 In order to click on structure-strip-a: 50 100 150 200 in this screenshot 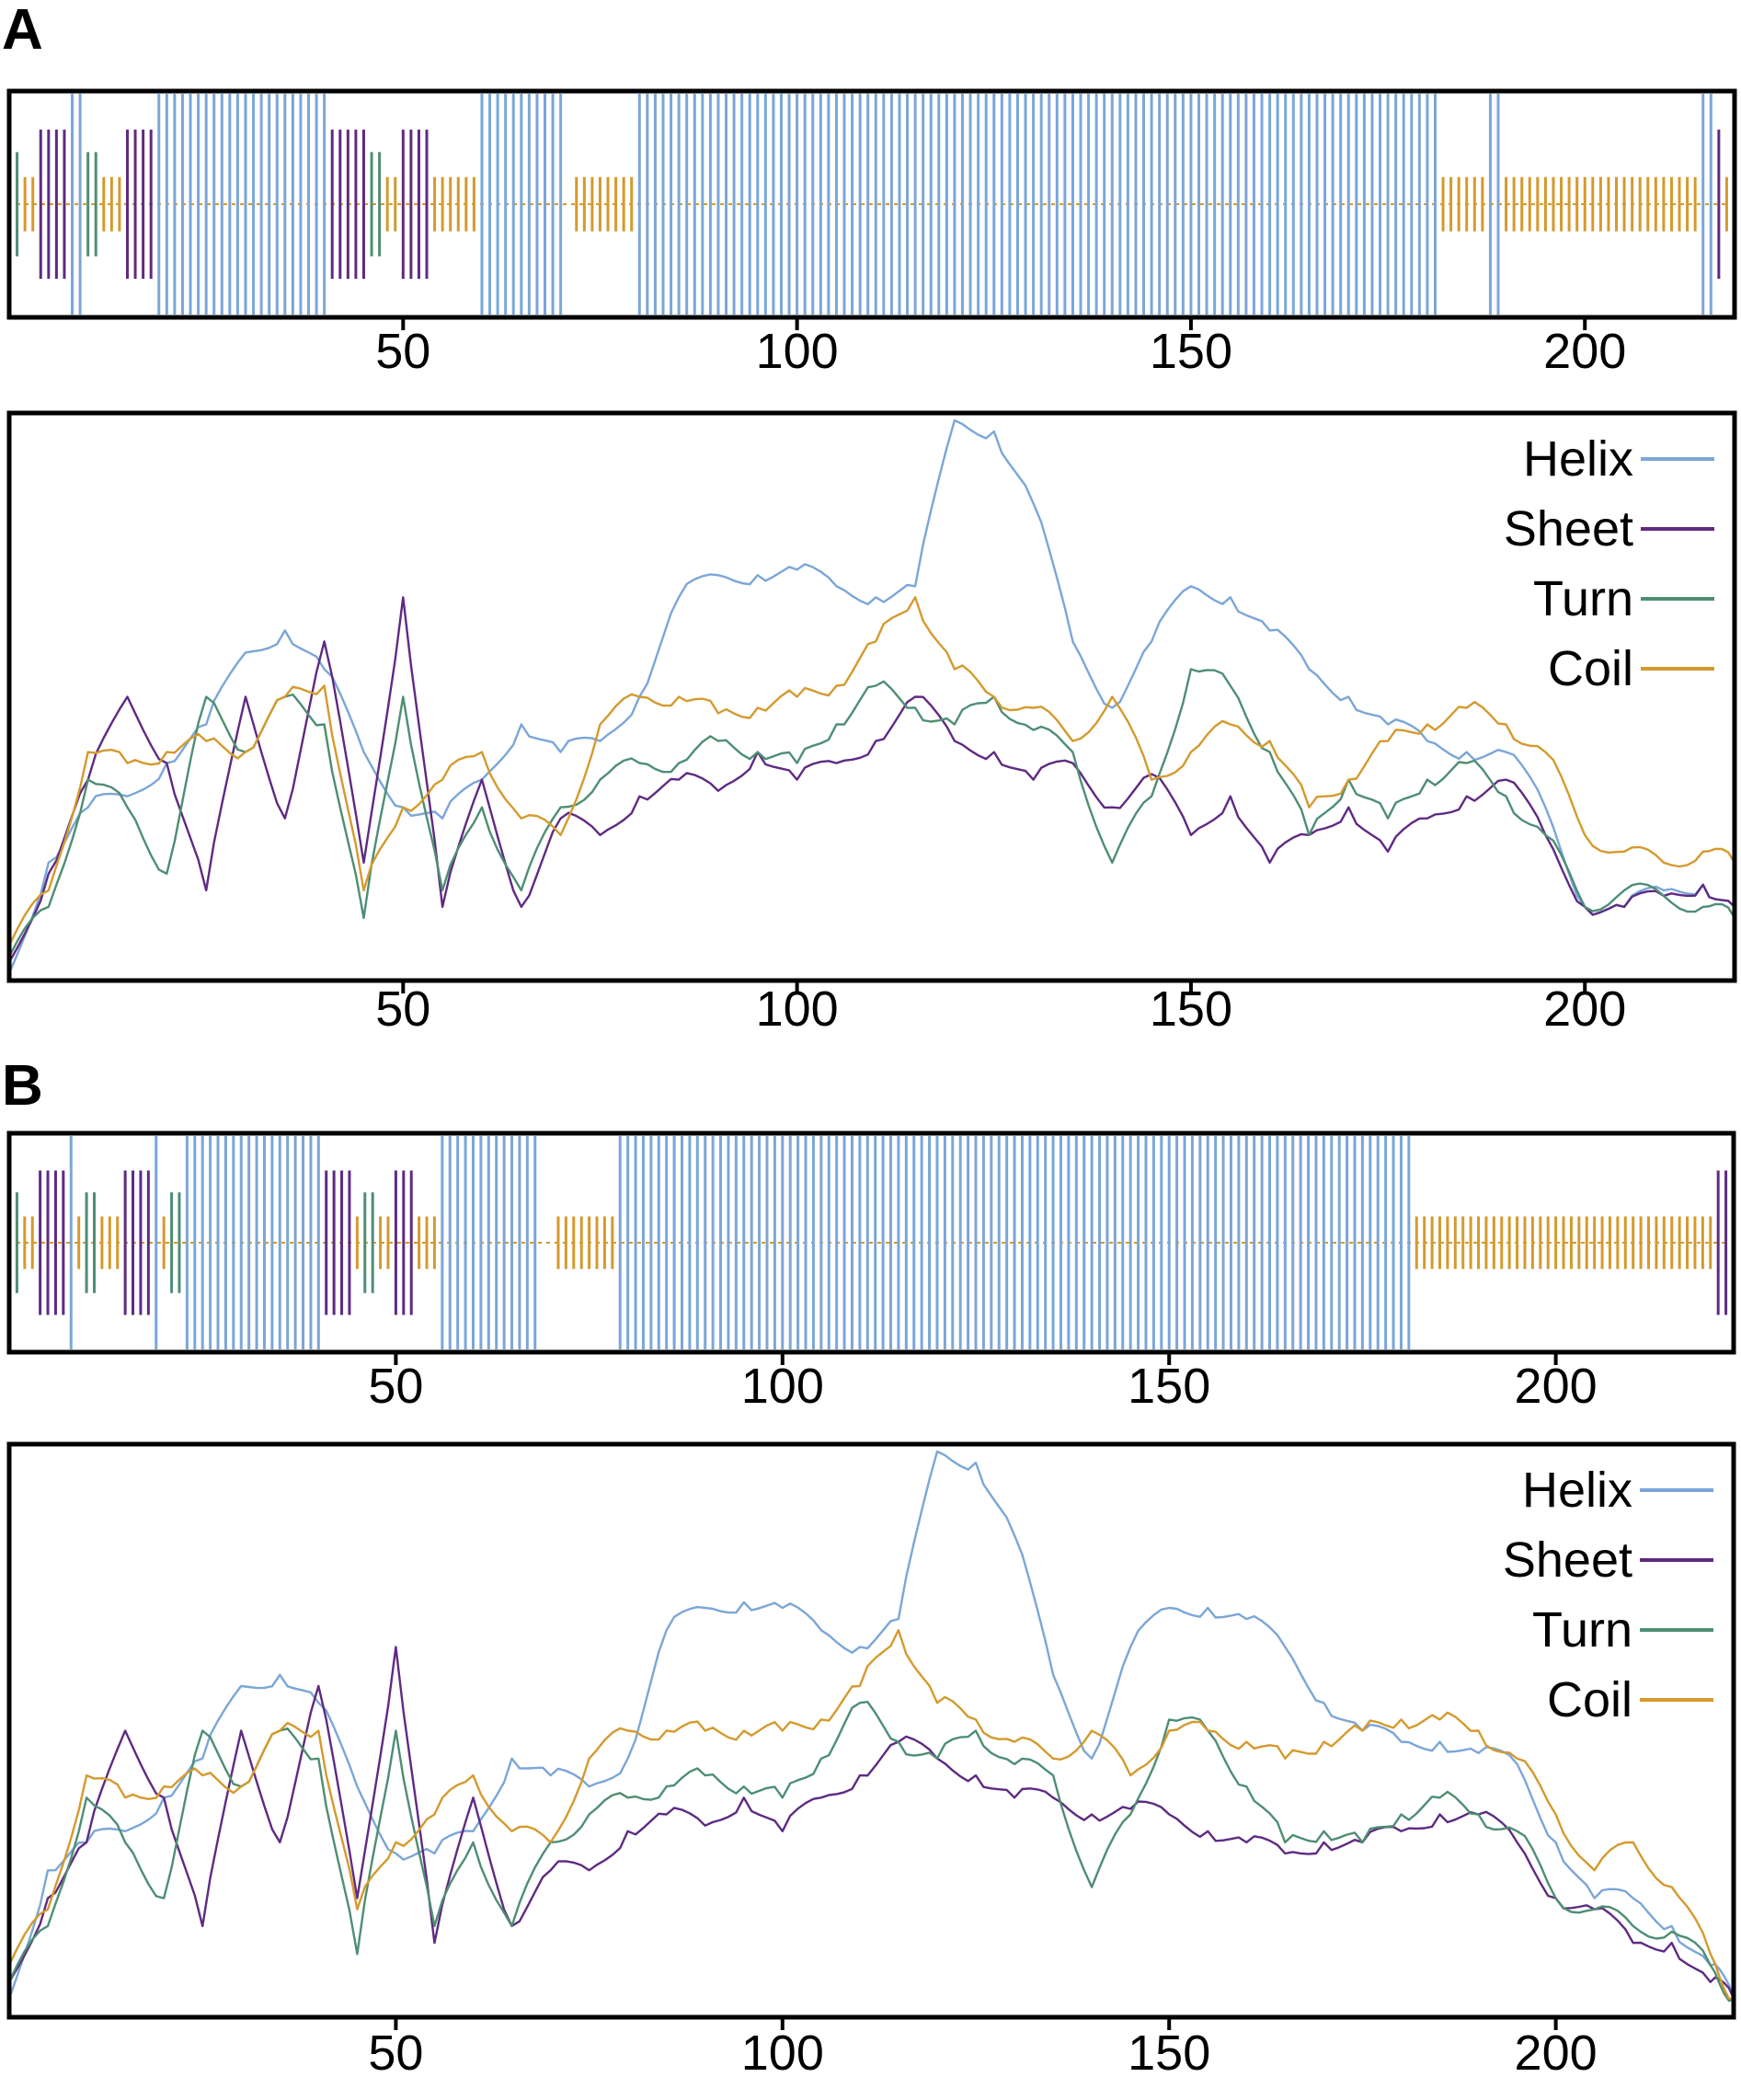, I will do `click(871, 233)`.